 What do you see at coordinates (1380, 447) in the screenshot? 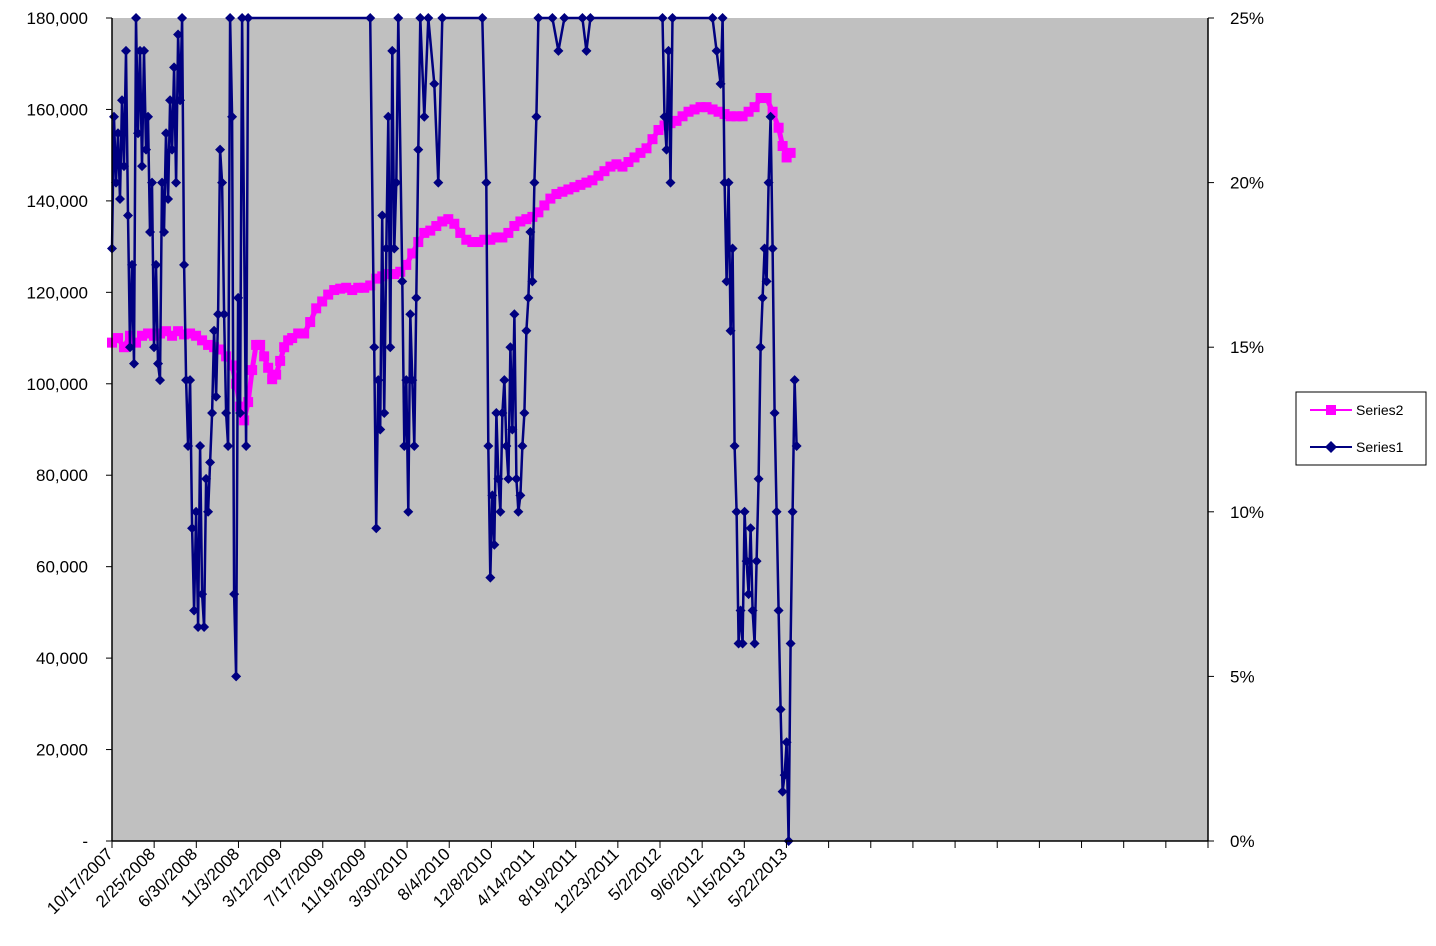
I see `legend-label-series1: Series1` at bounding box center [1380, 447].